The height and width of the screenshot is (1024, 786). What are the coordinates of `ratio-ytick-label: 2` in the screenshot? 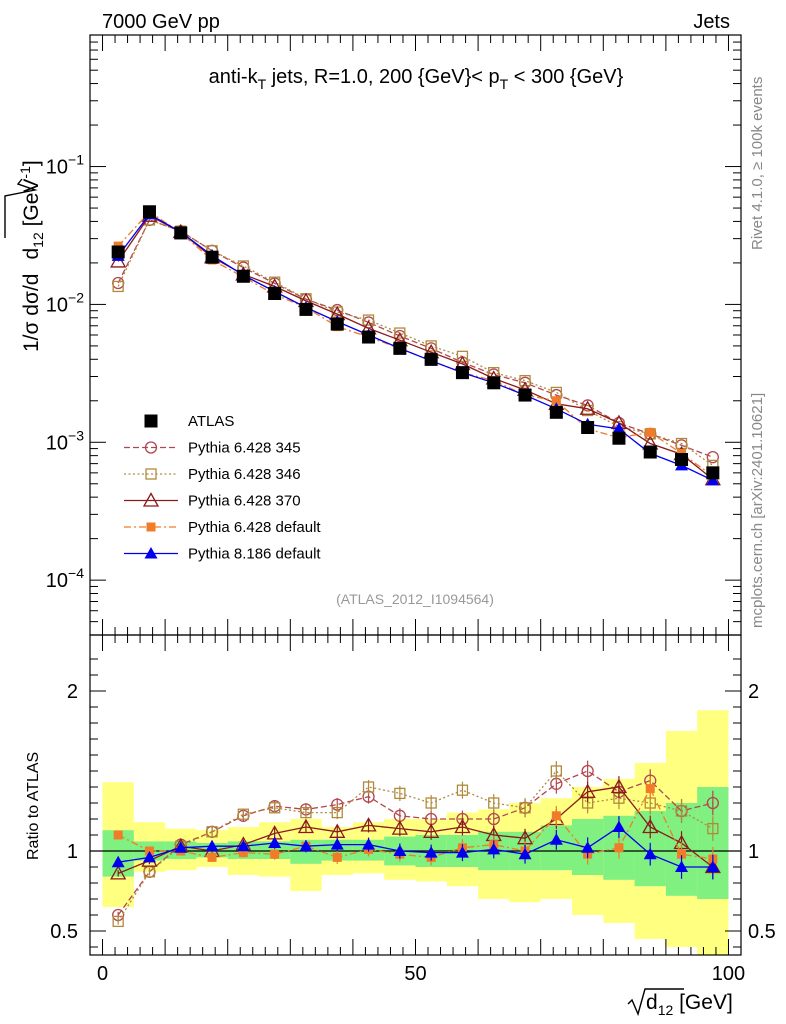 It's located at (72, 692).